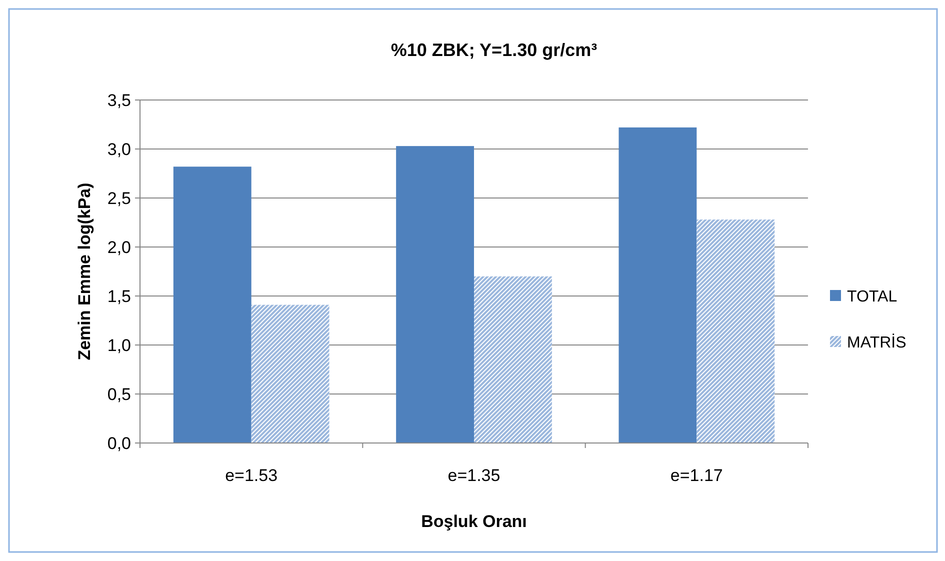  I want to click on y-tick-label: 1,0, so click(119, 345).